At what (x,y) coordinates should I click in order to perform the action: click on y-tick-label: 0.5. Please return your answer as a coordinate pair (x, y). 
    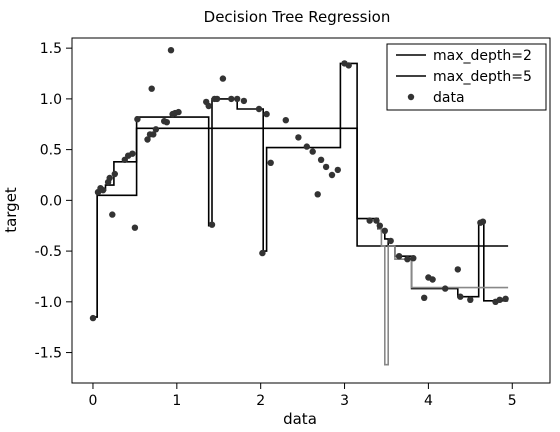
    Looking at the image, I should click on (51, 151).